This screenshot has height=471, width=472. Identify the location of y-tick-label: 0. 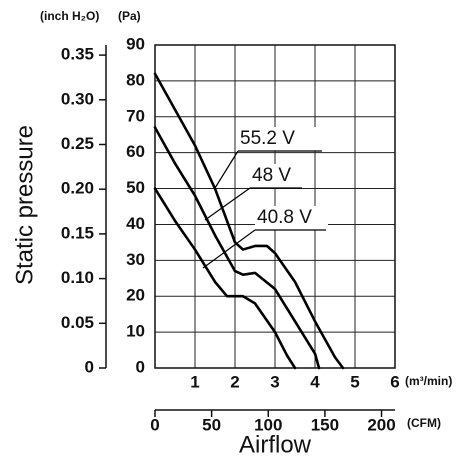
(140, 366).